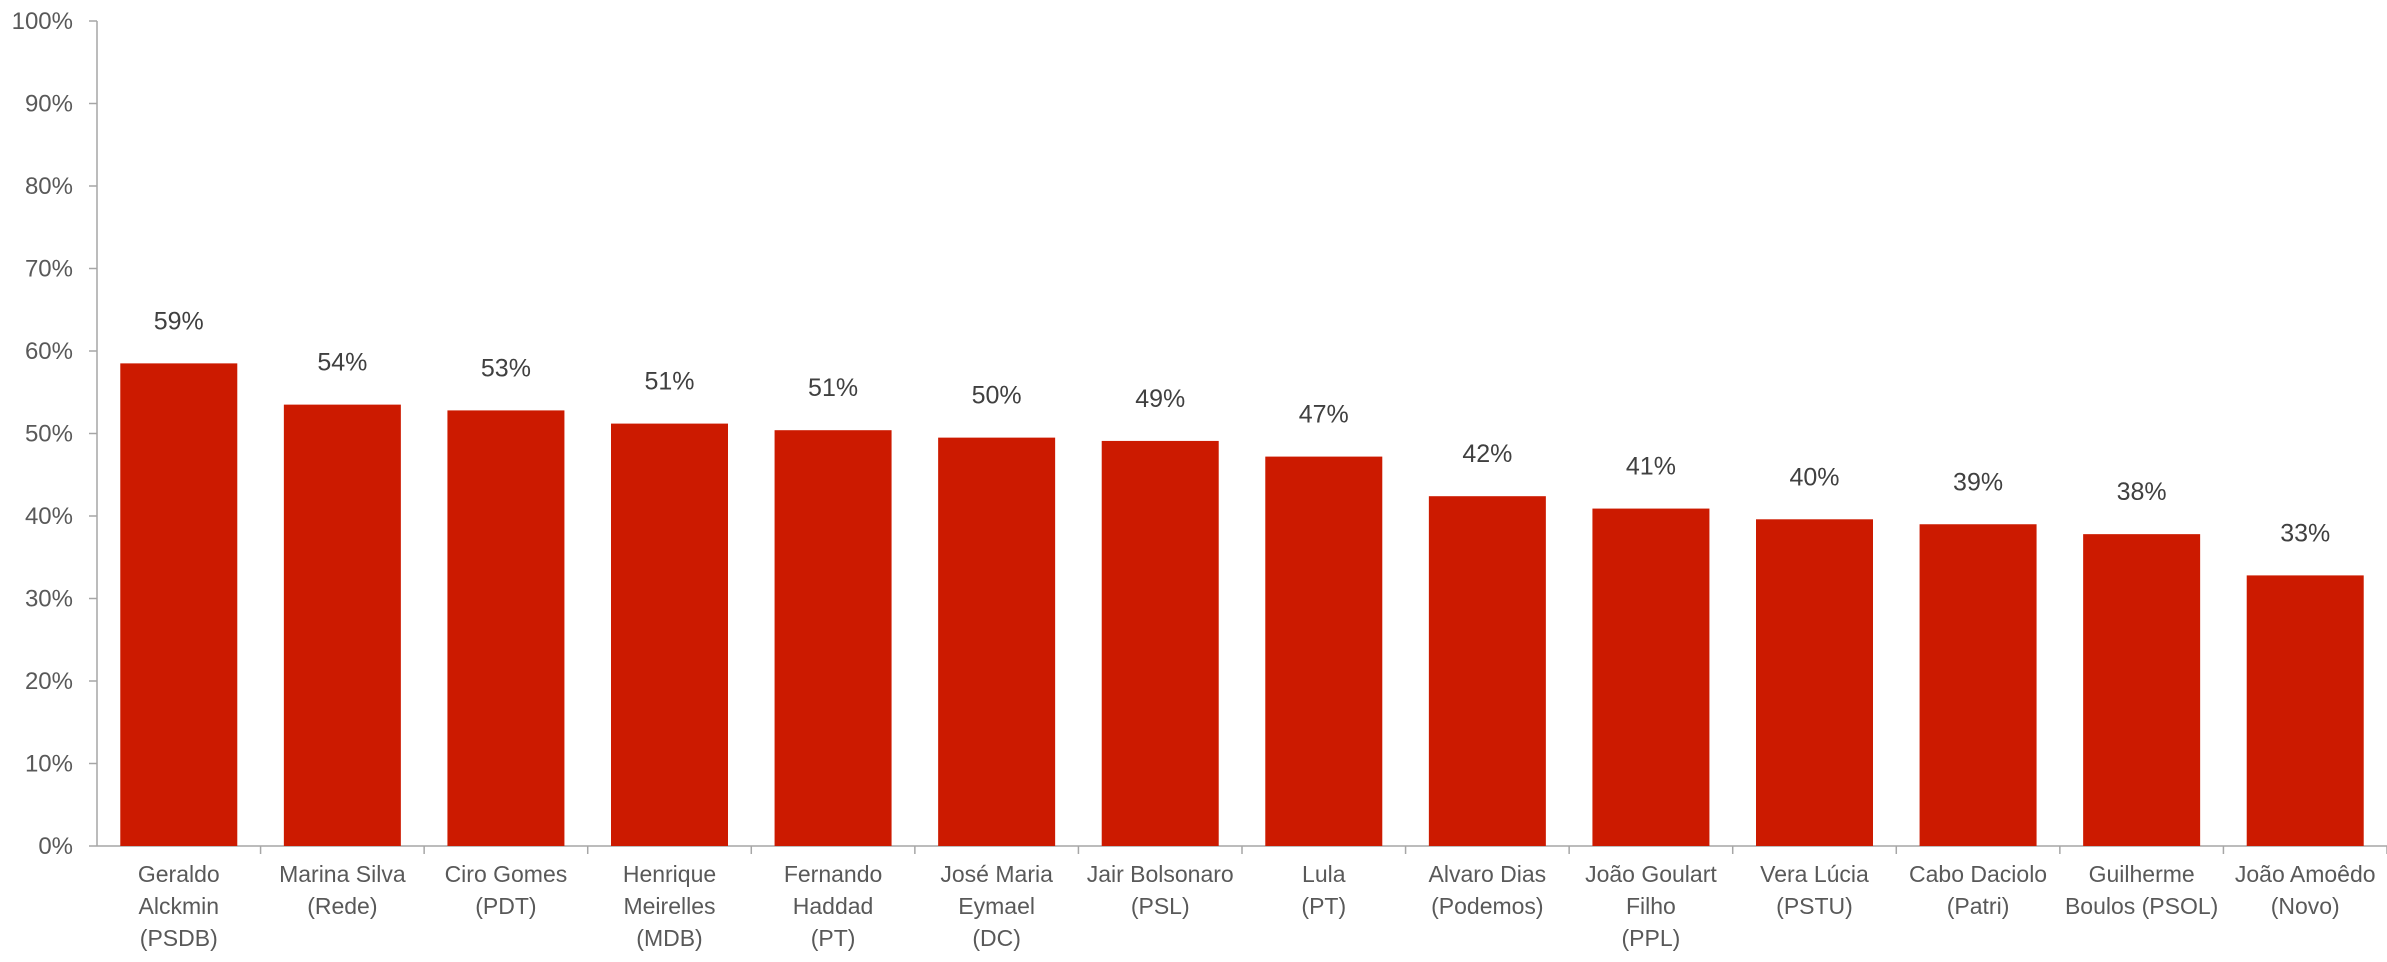 The image size is (2387, 962). What do you see at coordinates (996, 938) in the screenshot?
I see `category-label: (DC)` at bounding box center [996, 938].